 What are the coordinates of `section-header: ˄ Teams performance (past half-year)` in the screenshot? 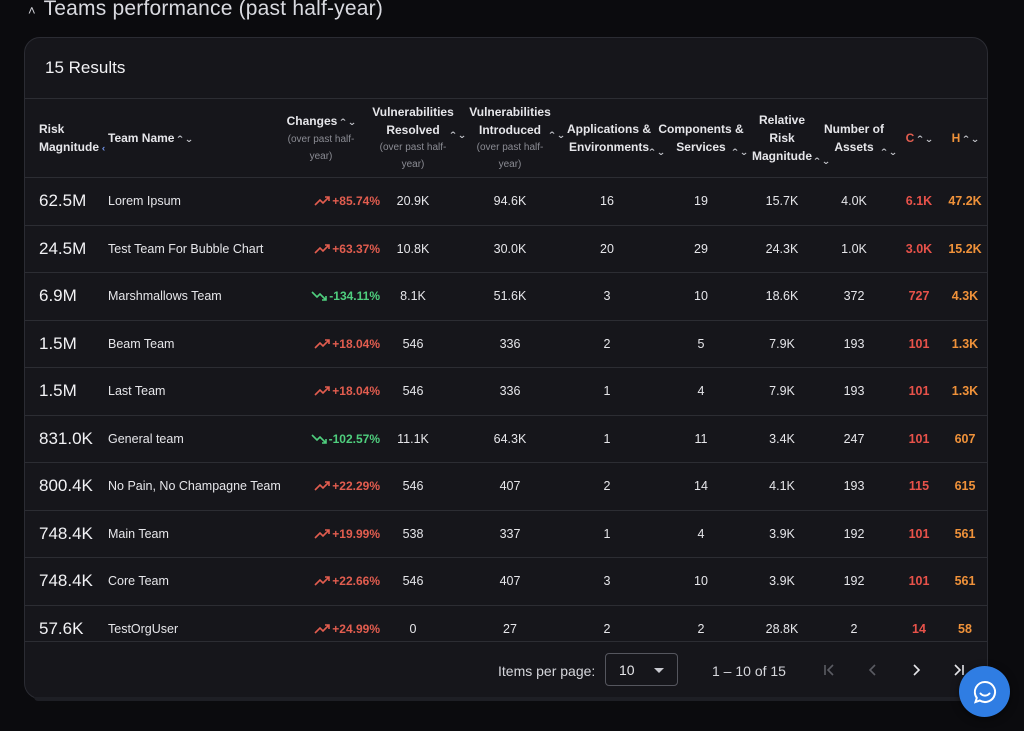 It's located at (205, 12).